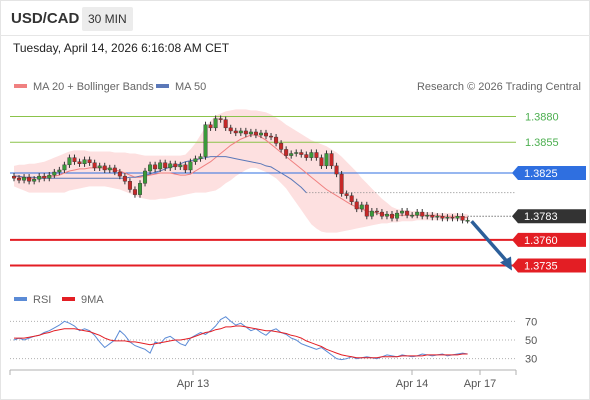 The image size is (590, 400). I want to click on ma50-legend-label: MA 50, so click(190, 87).